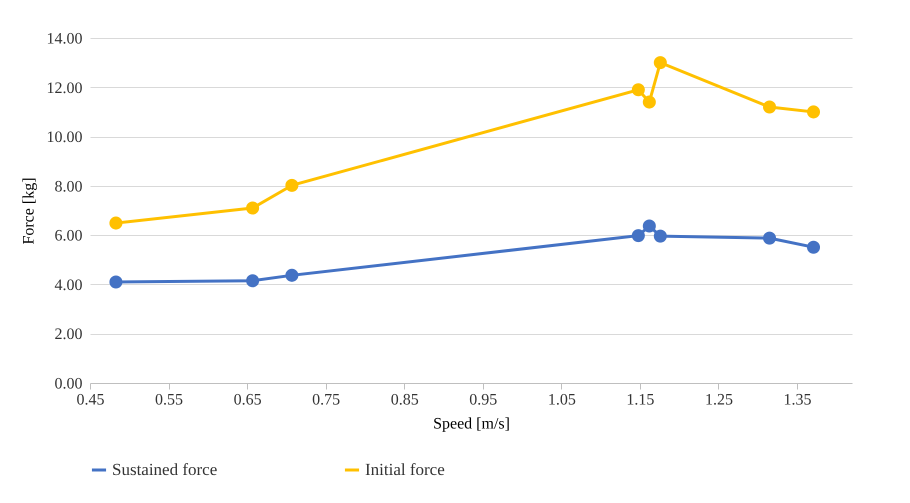 This screenshot has width=910, height=503. I want to click on y-tick-label: 12.00, so click(64, 88).